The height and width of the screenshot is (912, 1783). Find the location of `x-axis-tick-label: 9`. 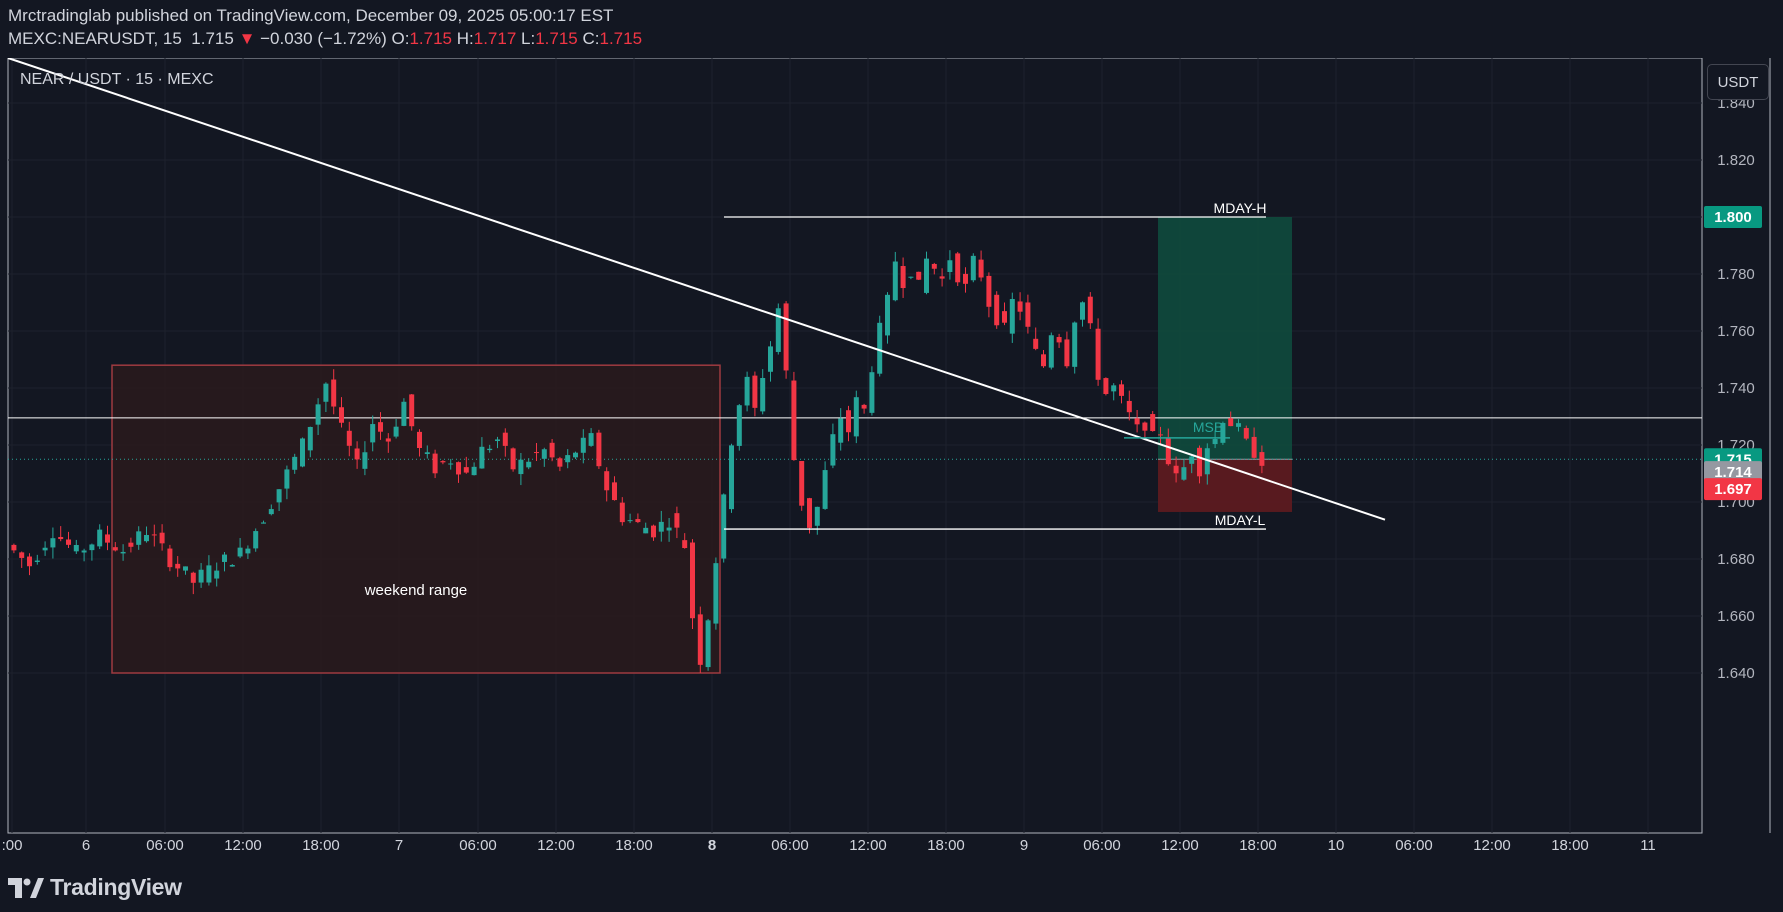

x-axis-tick-label: 9 is located at coordinates (1024, 845).